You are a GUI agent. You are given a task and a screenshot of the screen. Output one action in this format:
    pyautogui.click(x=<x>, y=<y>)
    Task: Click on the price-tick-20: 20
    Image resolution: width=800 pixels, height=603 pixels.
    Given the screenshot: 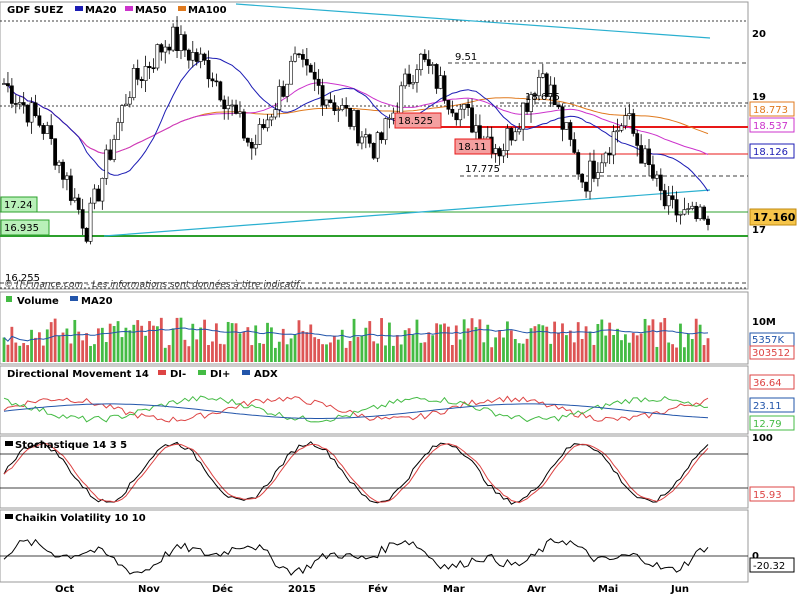 What is the action you would take?
    pyautogui.click(x=759, y=34)
    